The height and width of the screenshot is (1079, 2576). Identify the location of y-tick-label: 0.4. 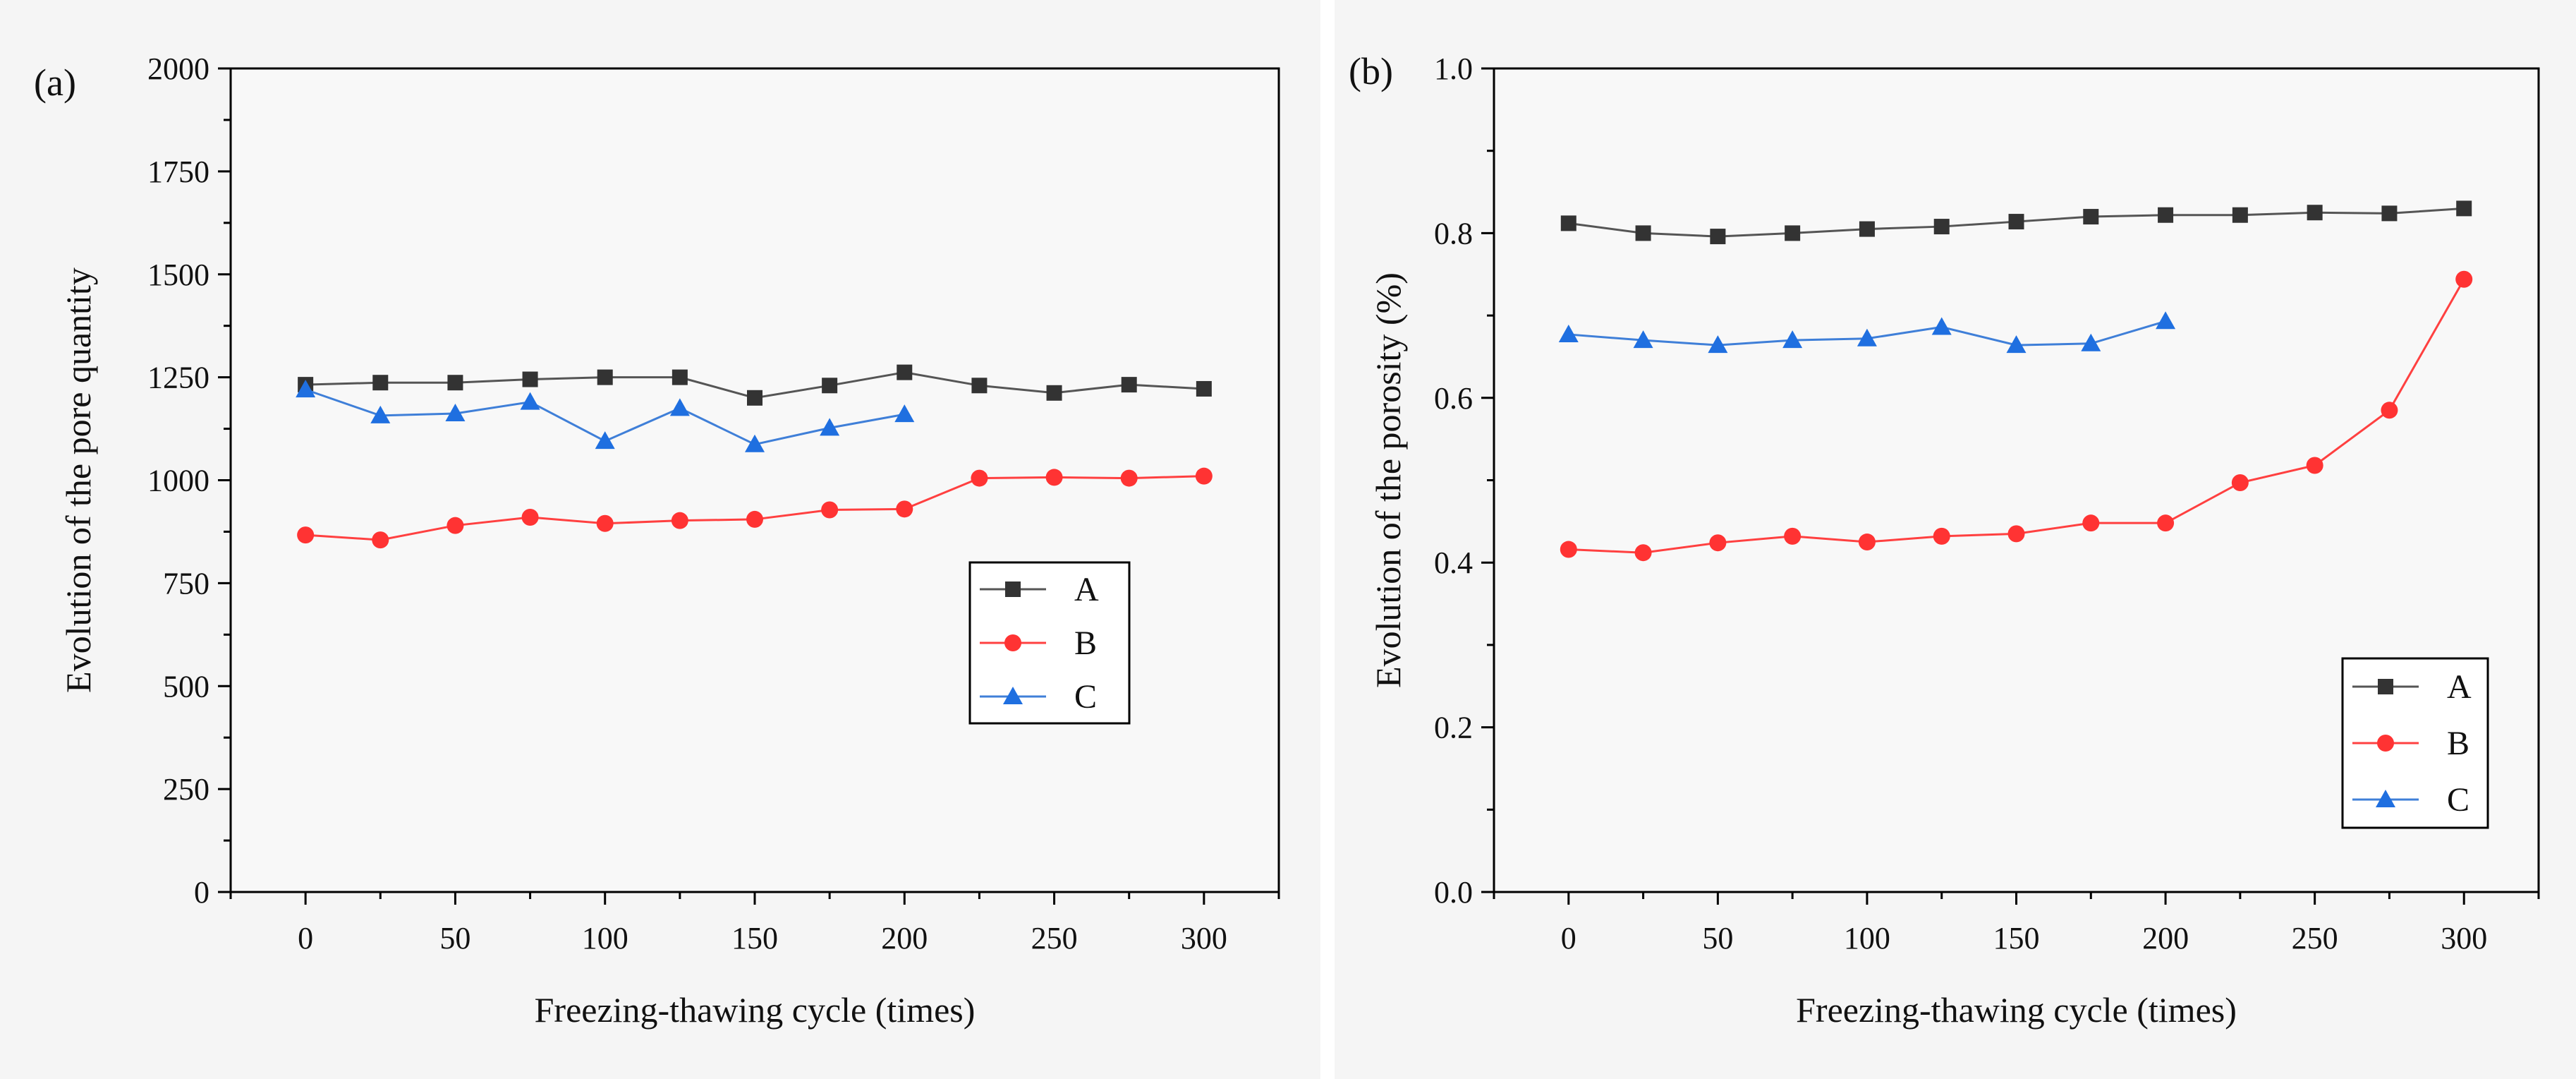
(1453, 562).